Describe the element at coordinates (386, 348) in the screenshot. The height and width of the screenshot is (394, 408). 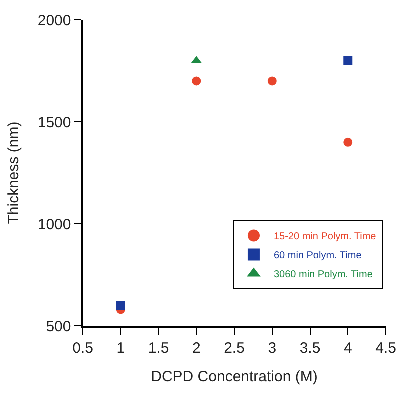
I see `x-tick-label: 4.5` at that location.